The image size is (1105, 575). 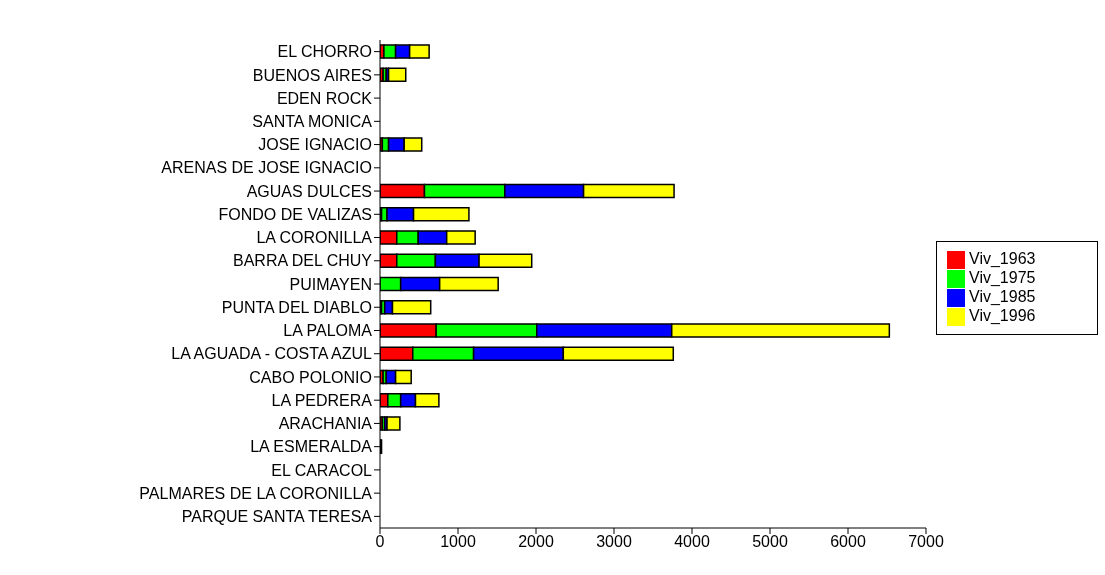 I want to click on x-tick-label: 7000, so click(x=926, y=542).